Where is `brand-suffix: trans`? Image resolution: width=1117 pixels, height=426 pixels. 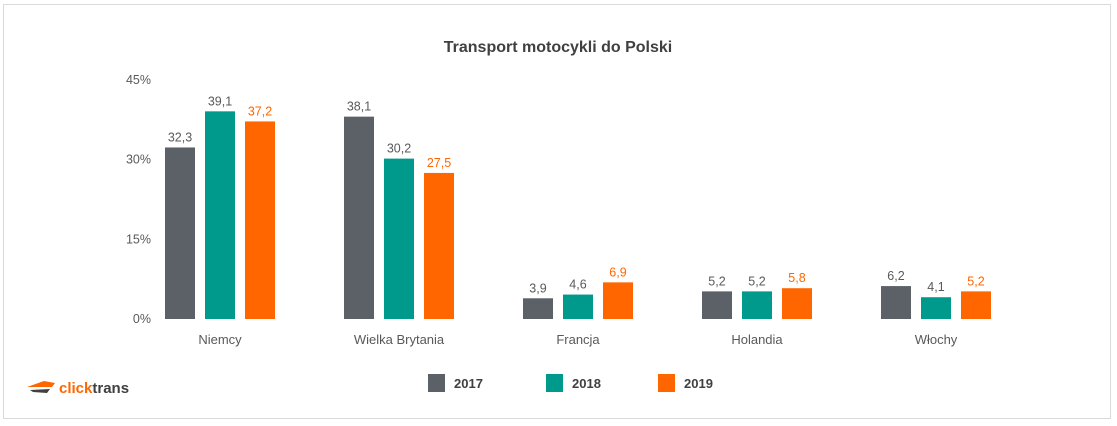
brand-suffix: trans is located at coordinates (110, 388).